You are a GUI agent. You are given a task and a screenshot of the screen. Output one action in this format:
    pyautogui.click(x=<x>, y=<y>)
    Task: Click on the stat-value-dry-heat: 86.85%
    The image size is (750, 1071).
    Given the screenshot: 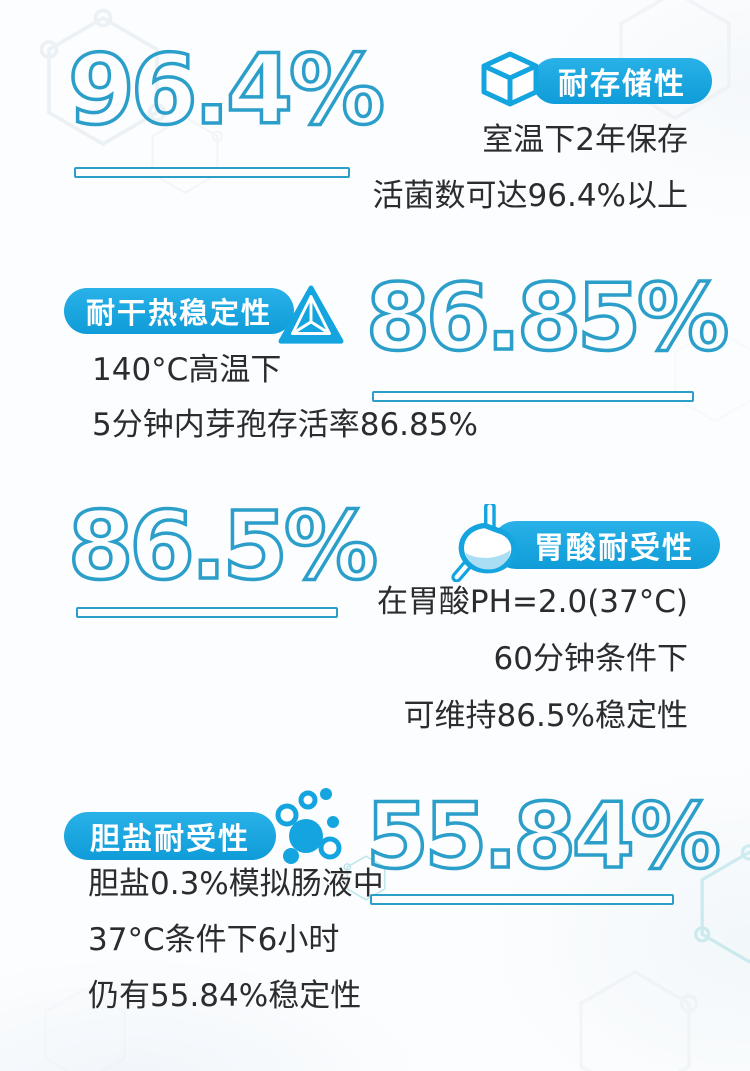 What is the action you would take?
    pyautogui.click(x=547, y=317)
    